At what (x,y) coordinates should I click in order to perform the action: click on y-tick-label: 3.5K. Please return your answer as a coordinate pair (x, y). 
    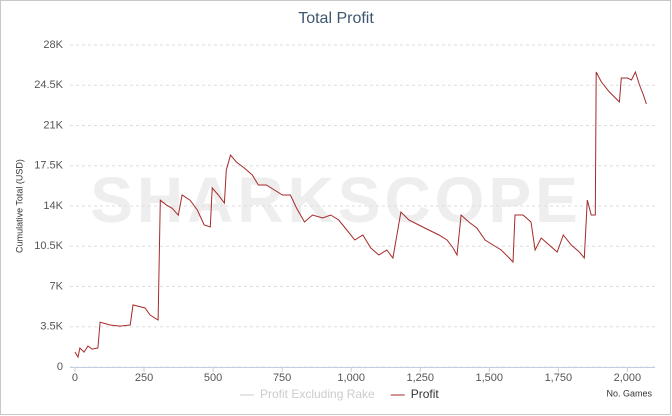
    Looking at the image, I should click on (51, 327).